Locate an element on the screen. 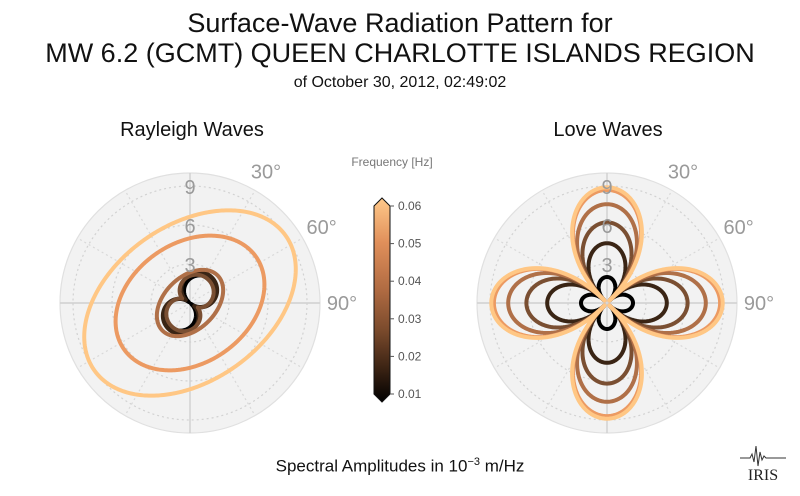  colorbar-tick-label: 0.06 is located at coordinates (410, 206).